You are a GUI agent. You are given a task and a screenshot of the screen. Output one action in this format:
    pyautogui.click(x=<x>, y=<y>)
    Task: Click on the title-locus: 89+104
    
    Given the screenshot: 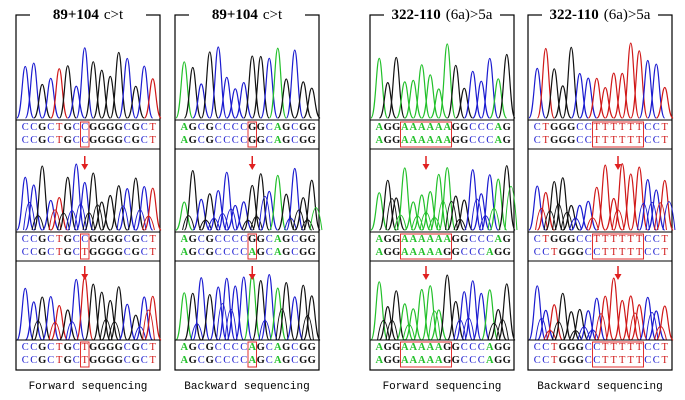 What is the action you would take?
    pyautogui.click(x=235, y=15)
    